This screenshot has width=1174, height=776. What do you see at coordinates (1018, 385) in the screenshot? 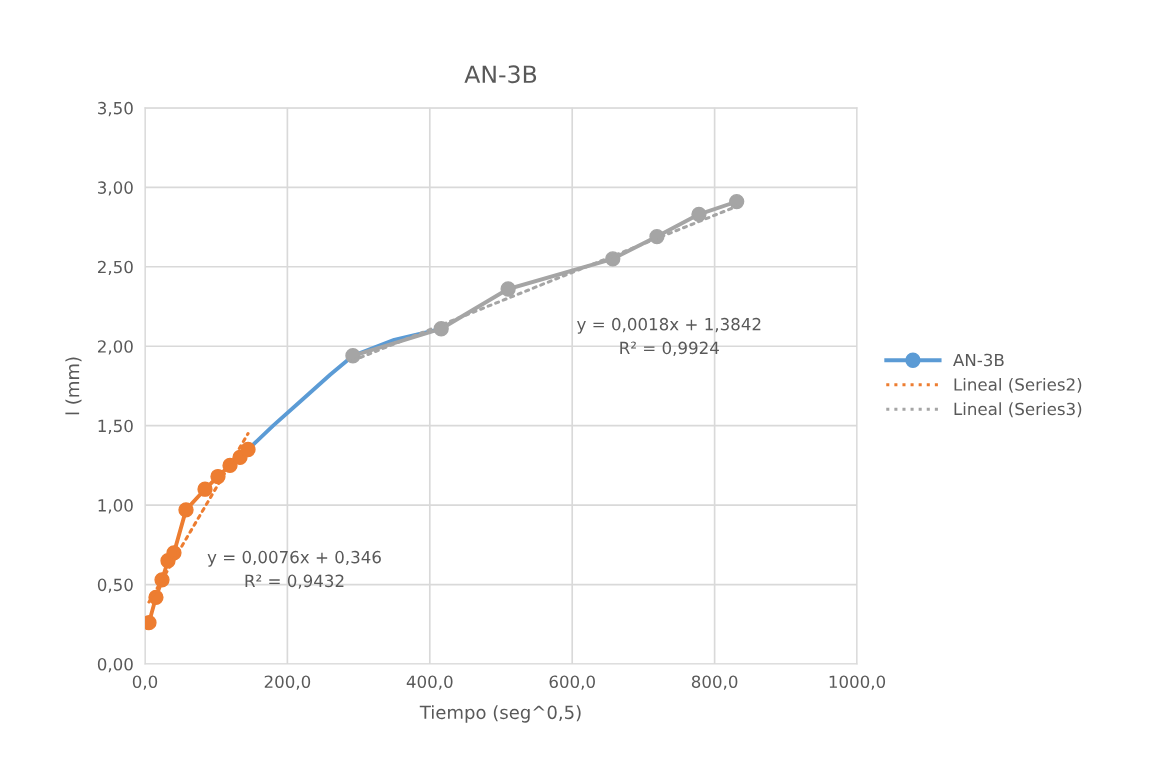
I see `legend-label: Lineal (Series2)` at bounding box center [1018, 385].